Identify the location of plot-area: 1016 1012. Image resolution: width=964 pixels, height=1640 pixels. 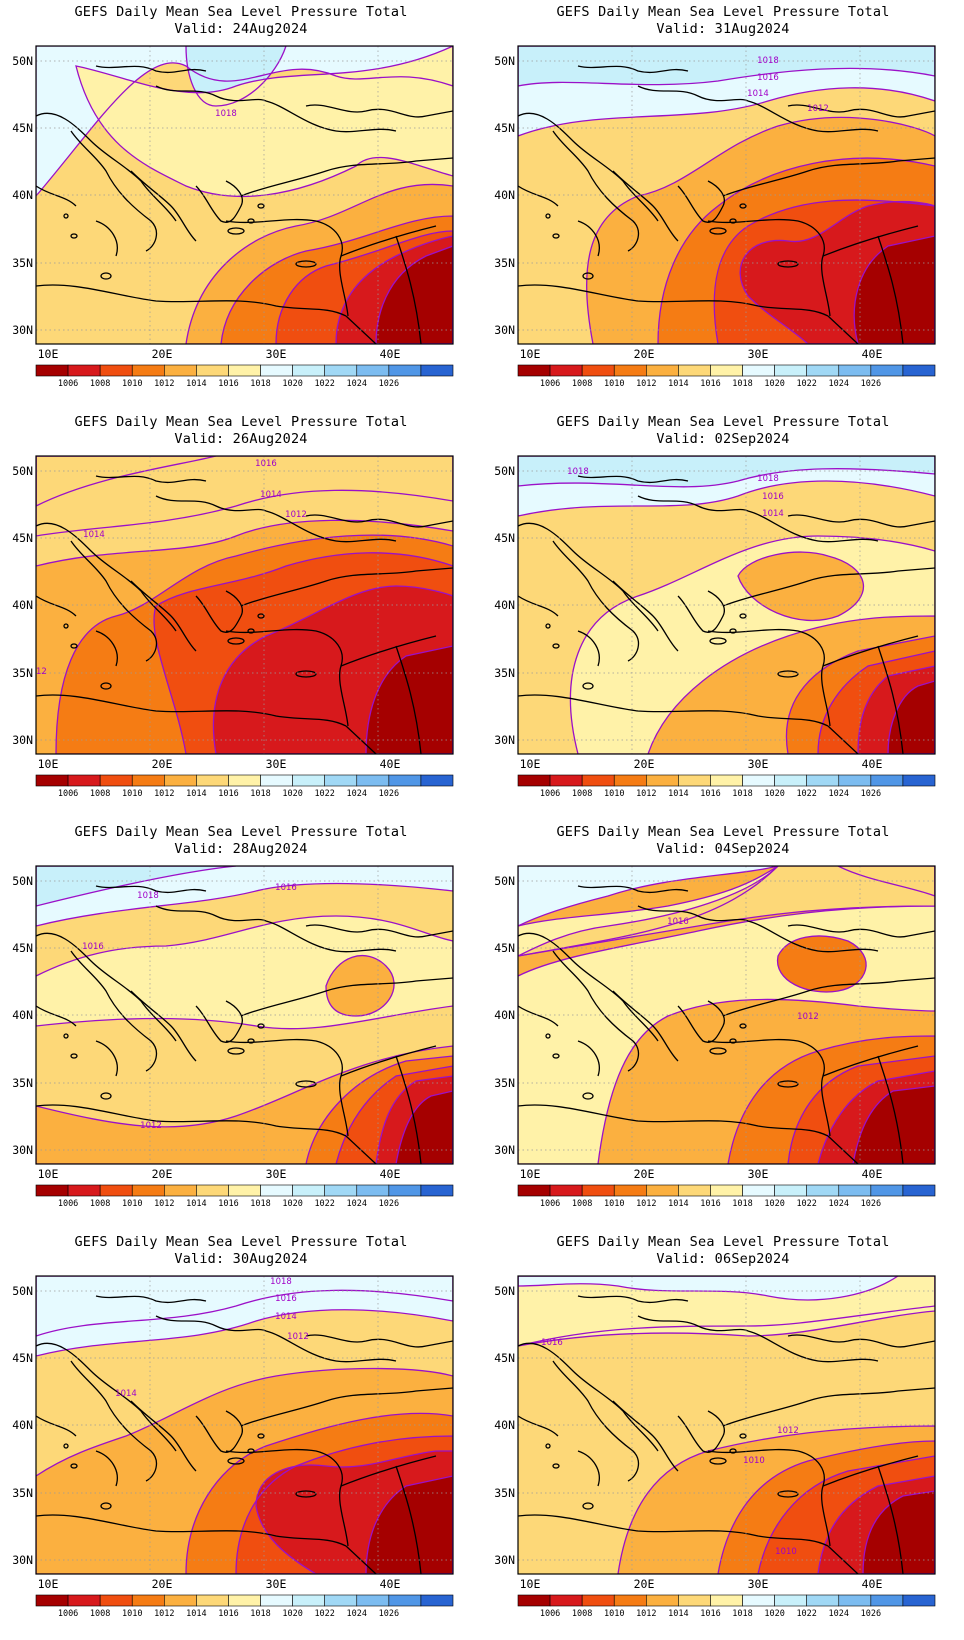
(726, 1015).